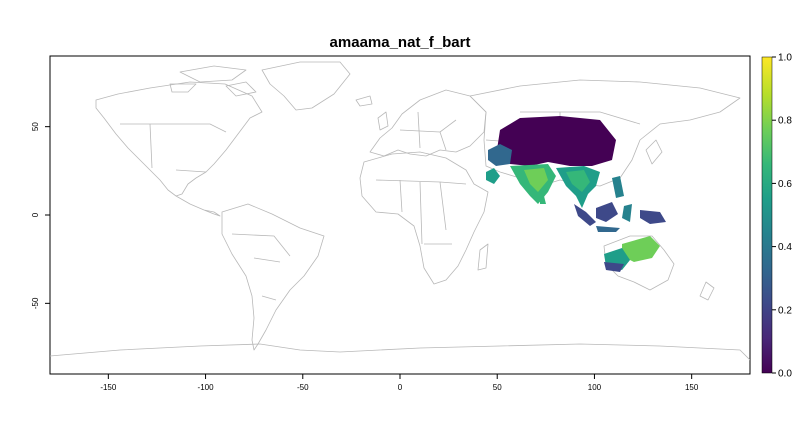 This screenshot has width=800, height=430. Describe the element at coordinates (627, 213) in the screenshot. I see `raster-sulawesi` at that location.